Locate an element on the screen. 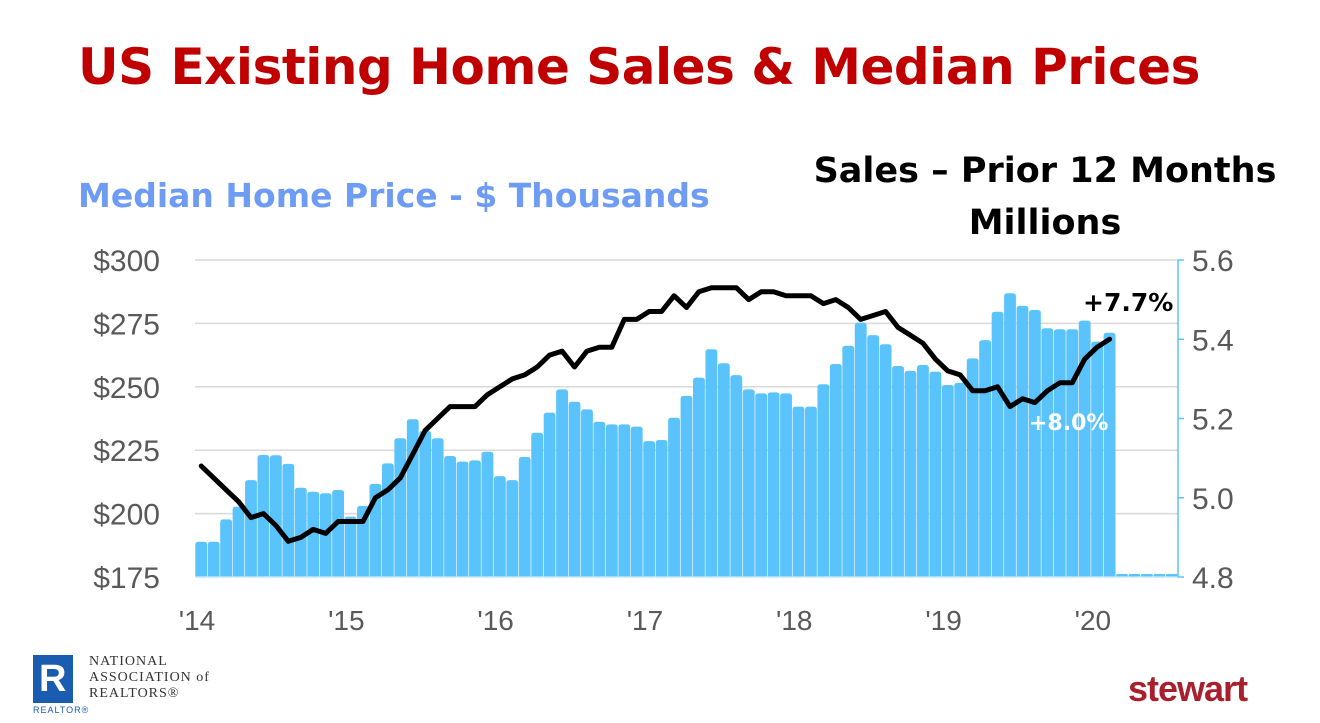 This screenshot has width=1320, height=723. page-title: US Existing Home Sales & Median Prices is located at coordinates (639, 67).